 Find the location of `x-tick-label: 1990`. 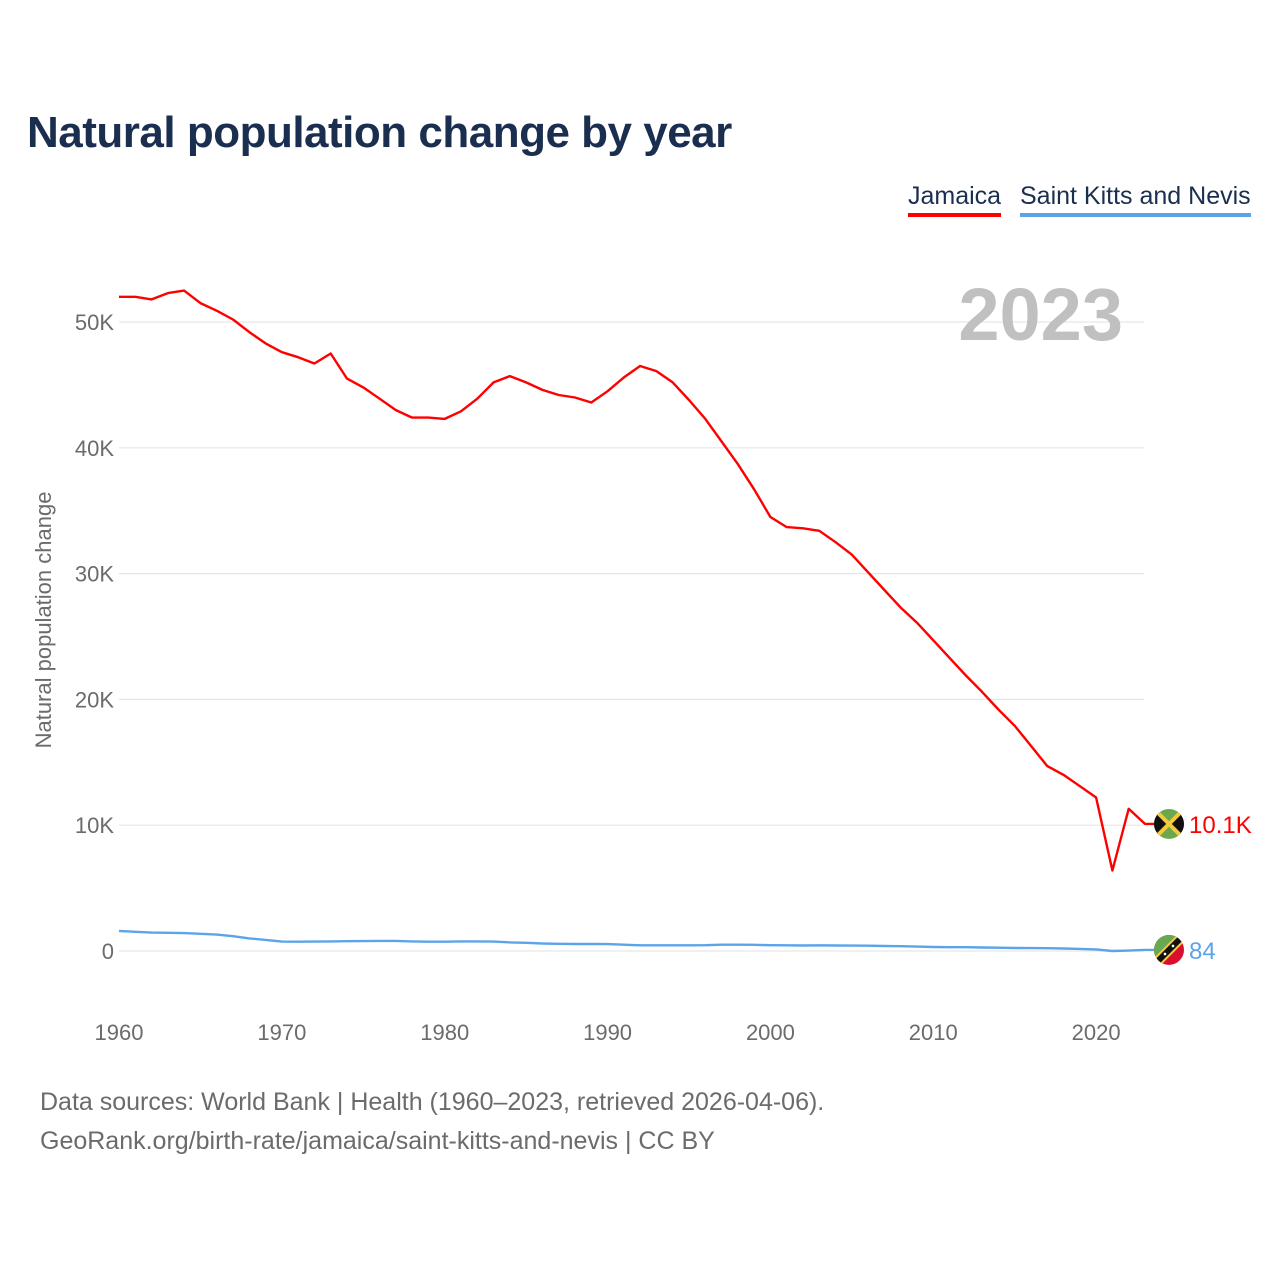

x-tick-label: 1990 is located at coordinates (607, 1032).